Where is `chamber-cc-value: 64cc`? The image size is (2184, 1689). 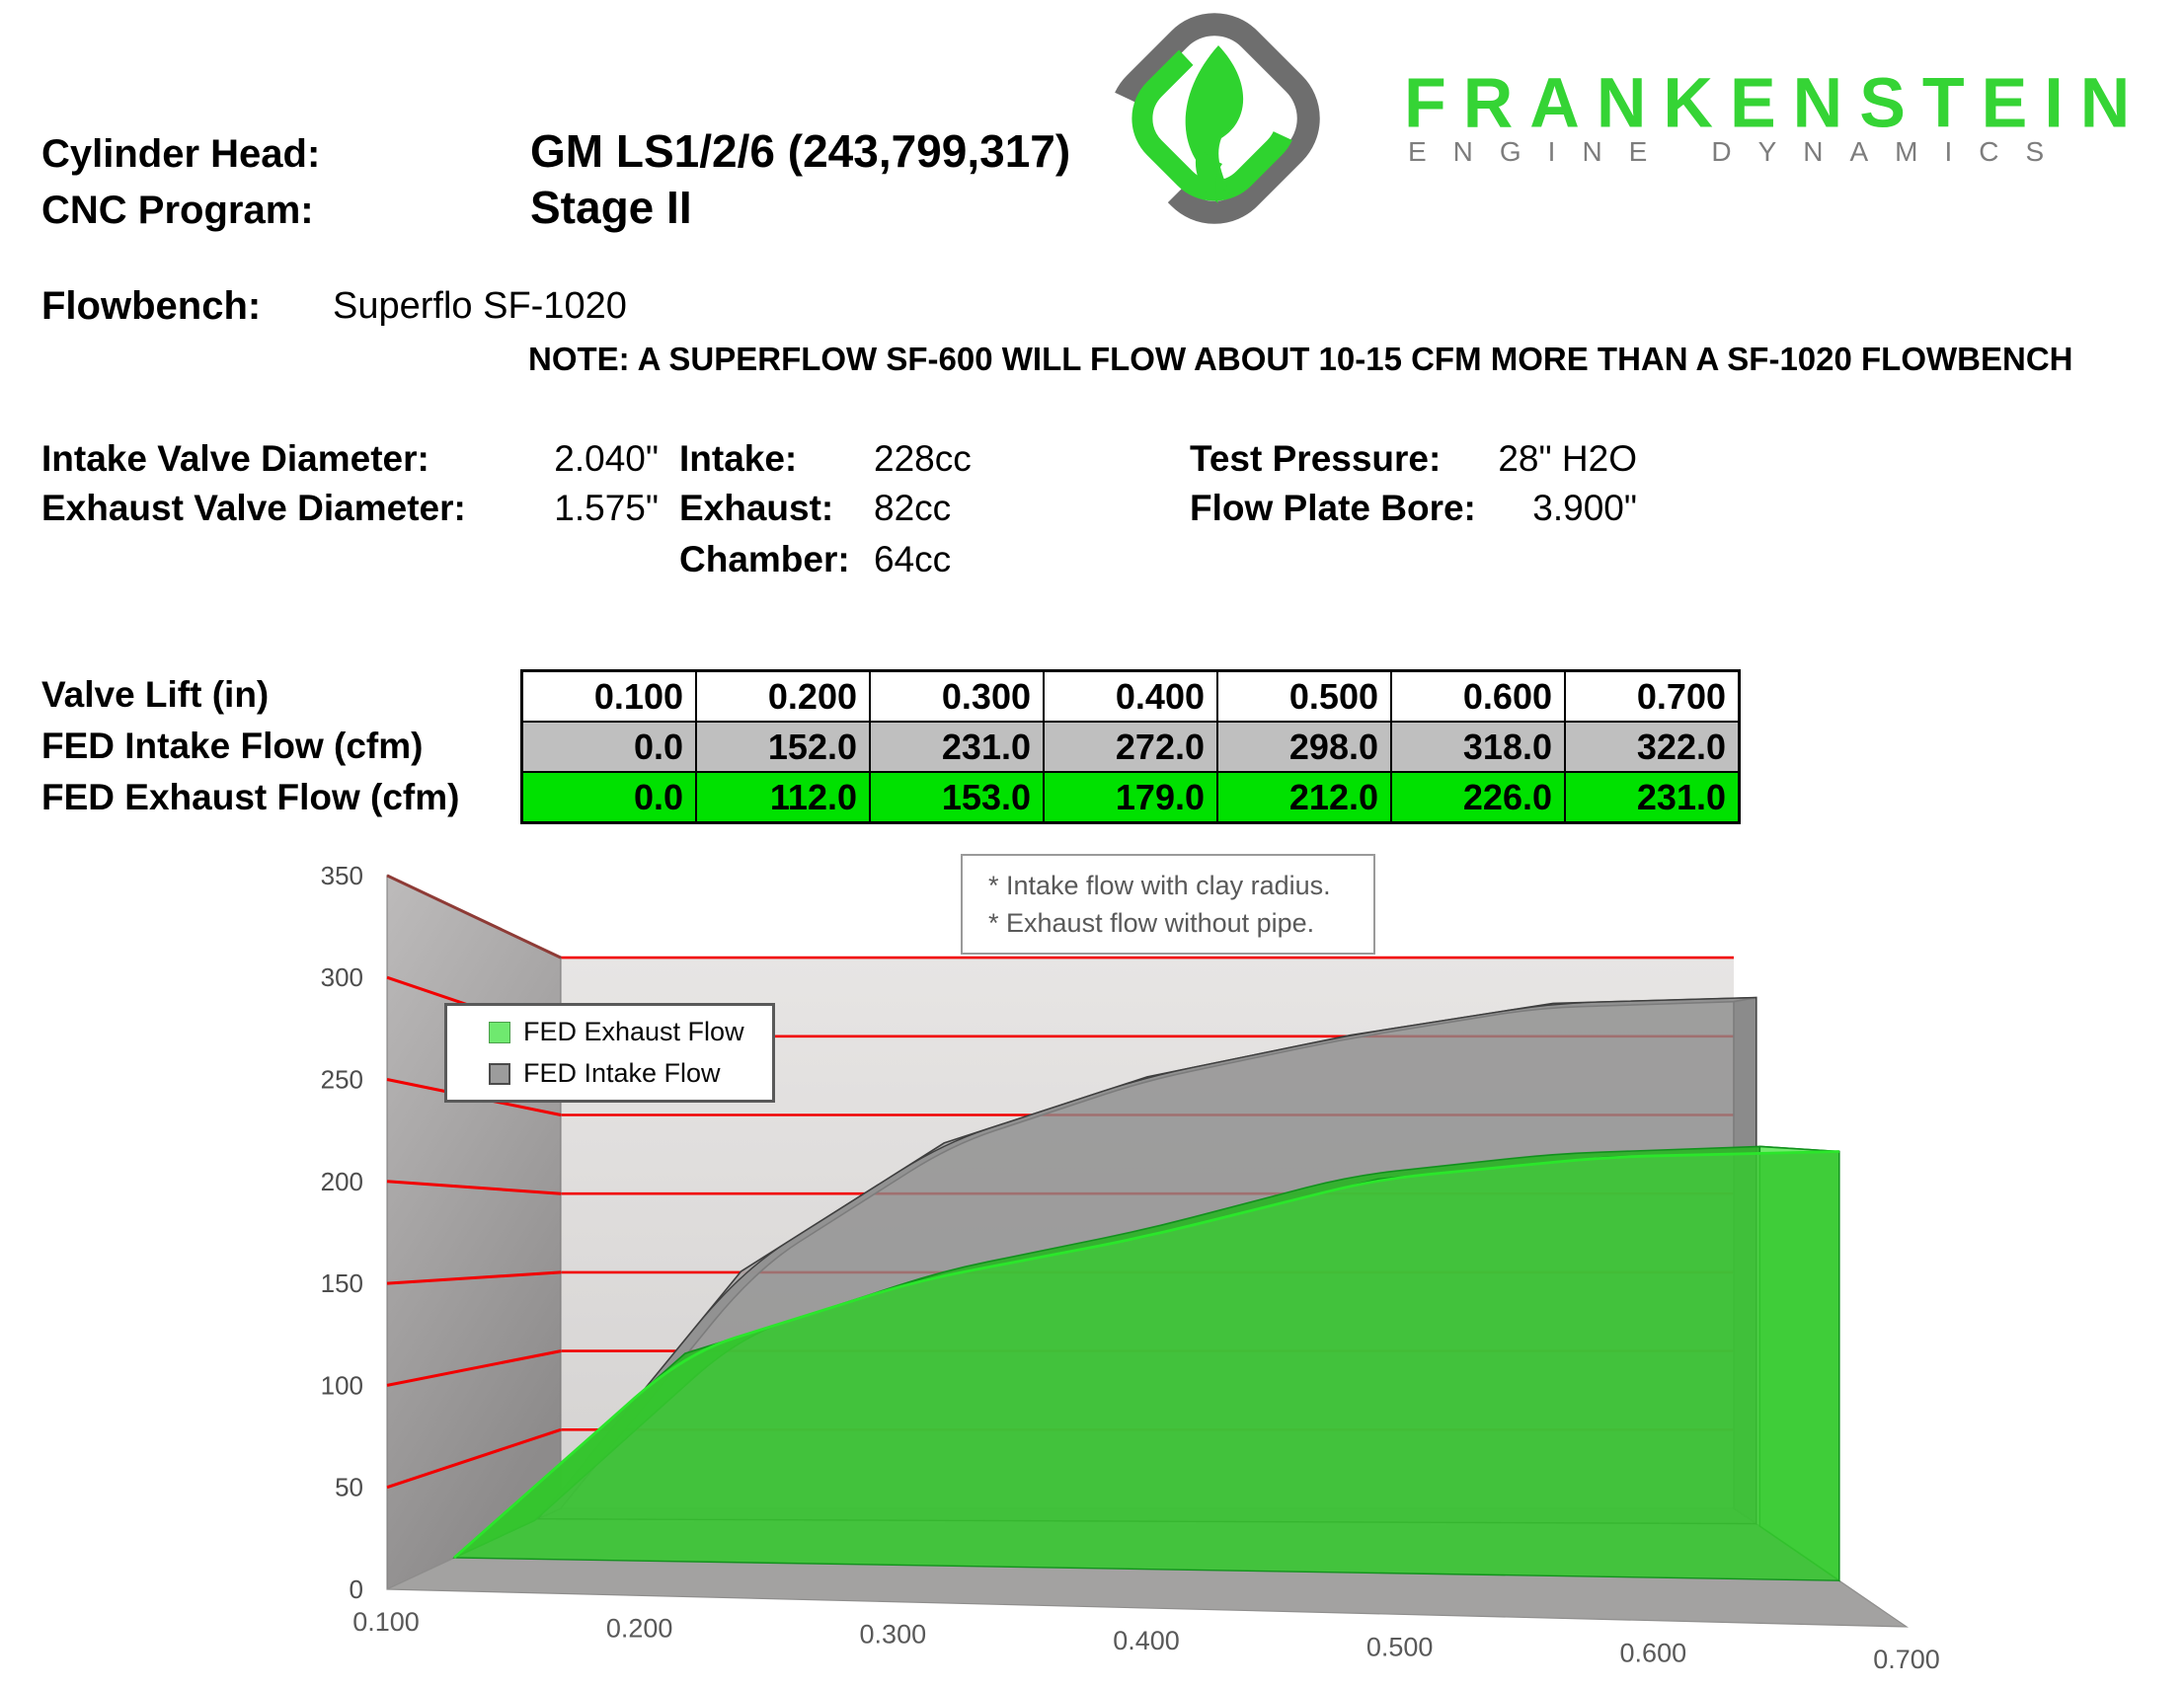 chamber-cc-value: 64cc is located at coordinates (913, 559).